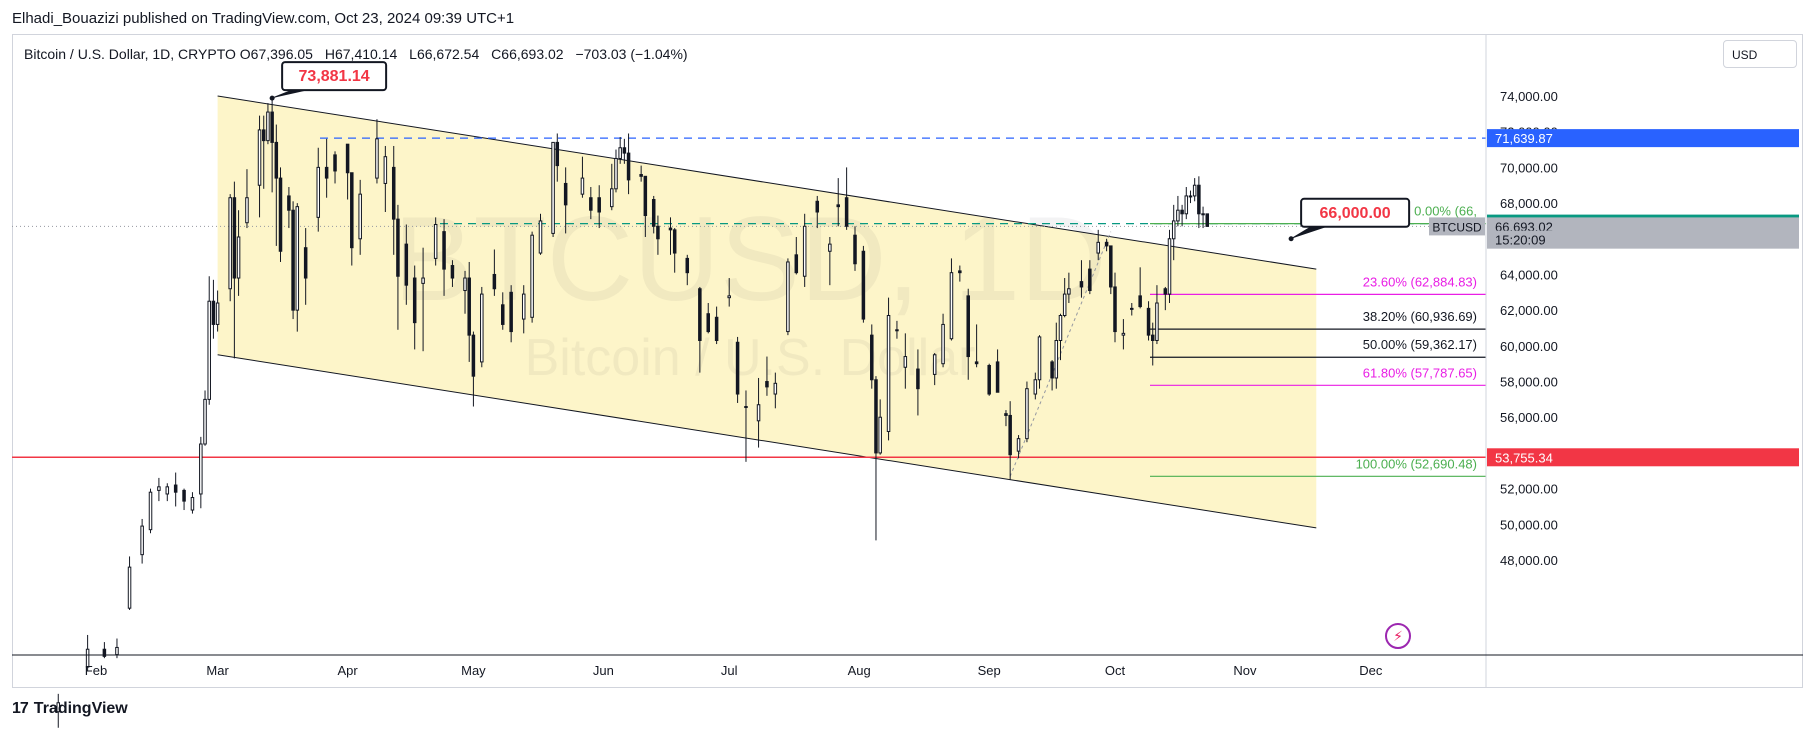  I want to click on price-axis-tag, so click(1643, 138).